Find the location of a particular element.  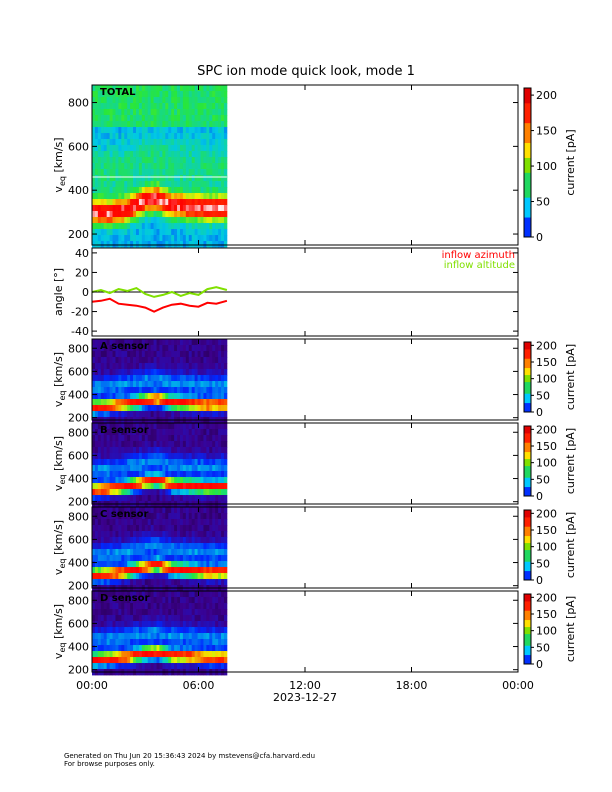

colorbar-tick-label: 200 is located at coordinates (546, 429).